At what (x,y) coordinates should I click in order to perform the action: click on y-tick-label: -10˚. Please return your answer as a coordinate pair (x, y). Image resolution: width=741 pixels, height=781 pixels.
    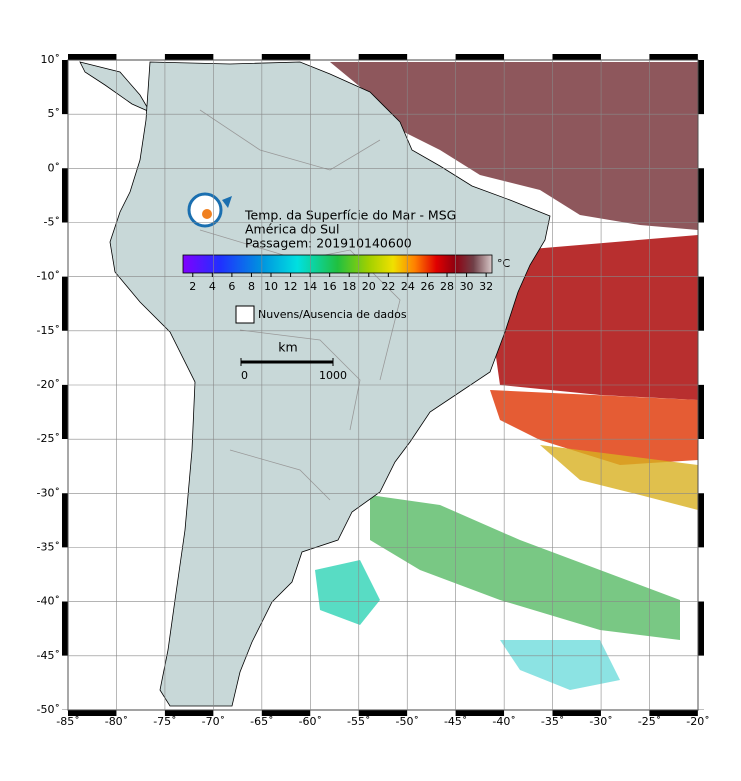
    Looking at the image, I should click on (48, 276).